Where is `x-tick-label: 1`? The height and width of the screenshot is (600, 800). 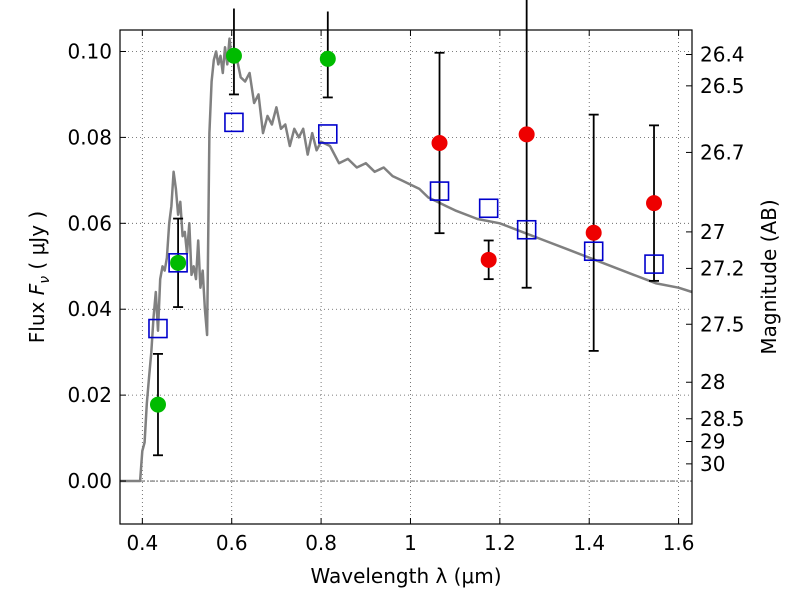
x-tick-label: 1 is located at coordinates (410, 543).